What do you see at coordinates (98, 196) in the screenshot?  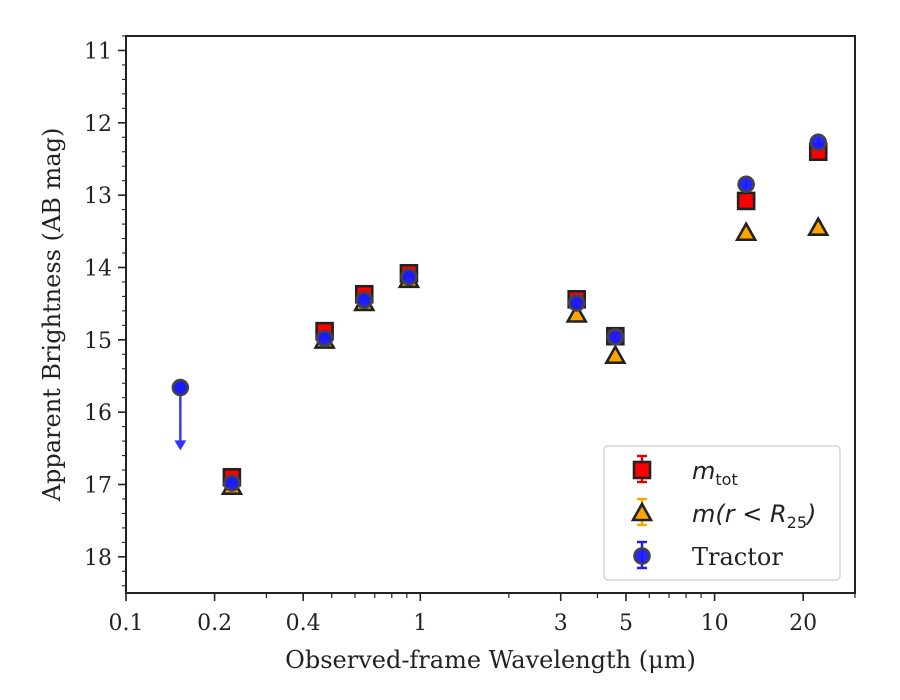 I see `y-tick-label: 13` at bounding box center [98, 196].